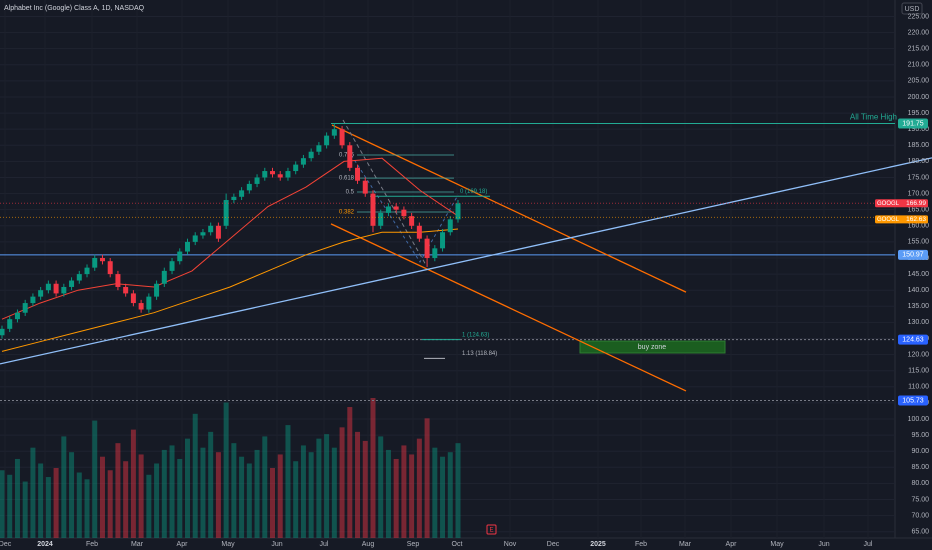 The width and height of the screenshot is (932, 550). I want to click on x-tick-label: May, so click(228, 544).